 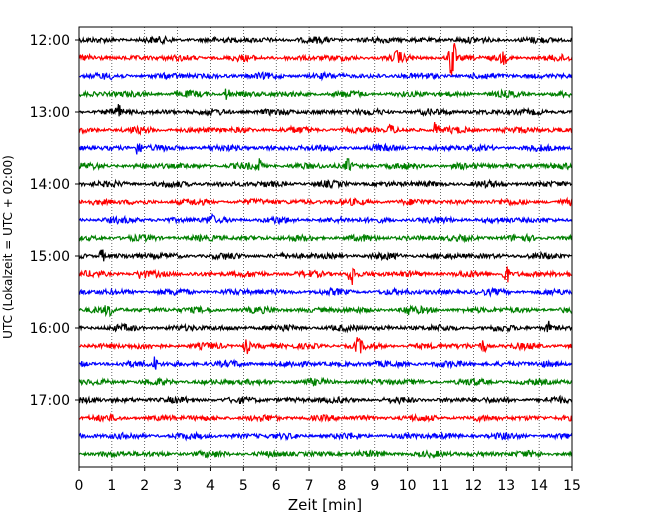 I want to click on x-tick-label: 3, so click(x=177, y=486).